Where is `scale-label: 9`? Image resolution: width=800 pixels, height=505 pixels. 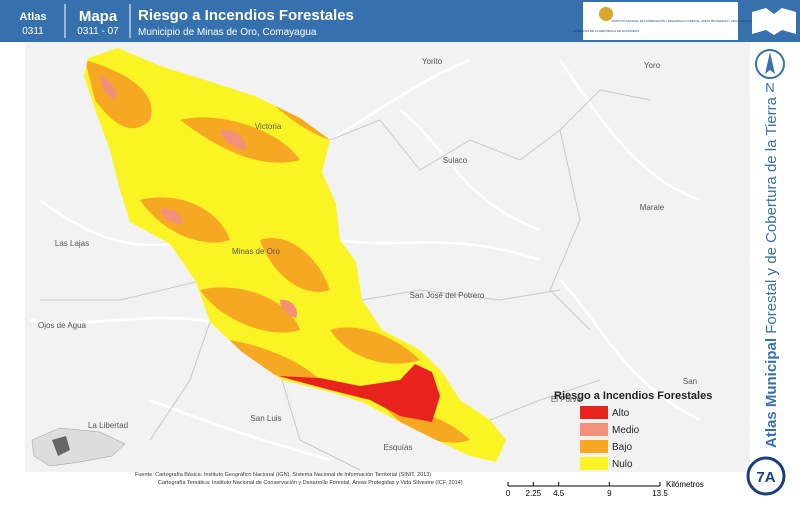
scale-label: 9 is located at coordinates (609, 493).